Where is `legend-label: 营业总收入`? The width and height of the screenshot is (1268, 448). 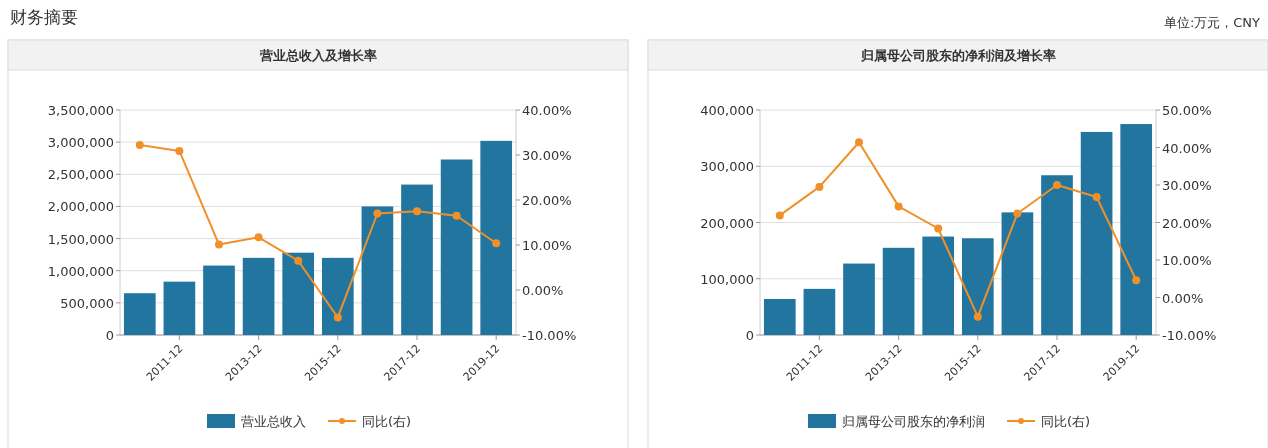
legend-label: 营业总收入 is located at coordinates (273, 421).